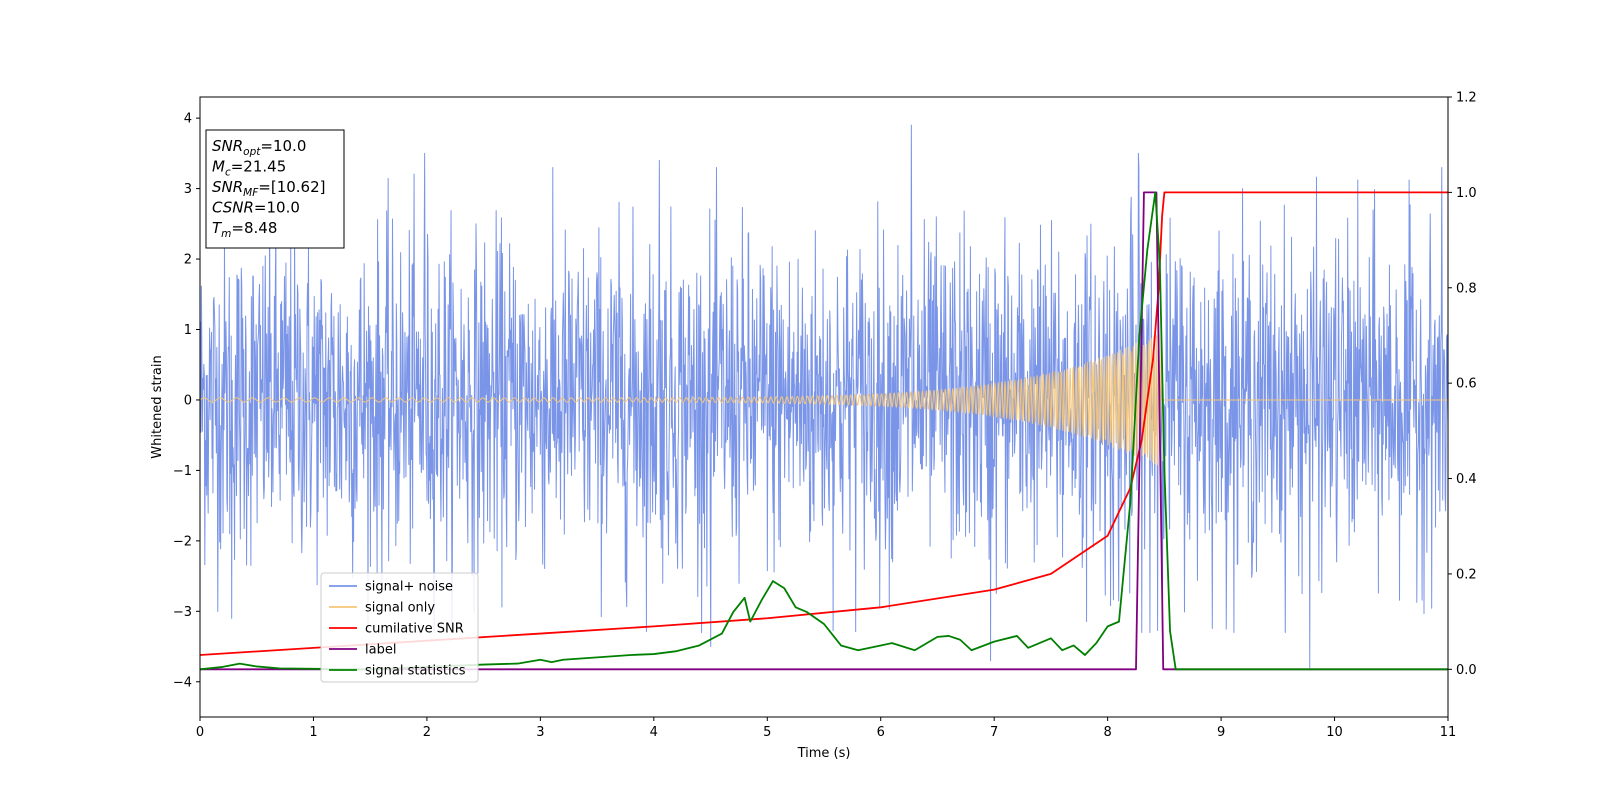 Image resolution: width=1600 pixels, height=800 pixels. I want to click on x-tick-label: 10, so click(1334, 732).